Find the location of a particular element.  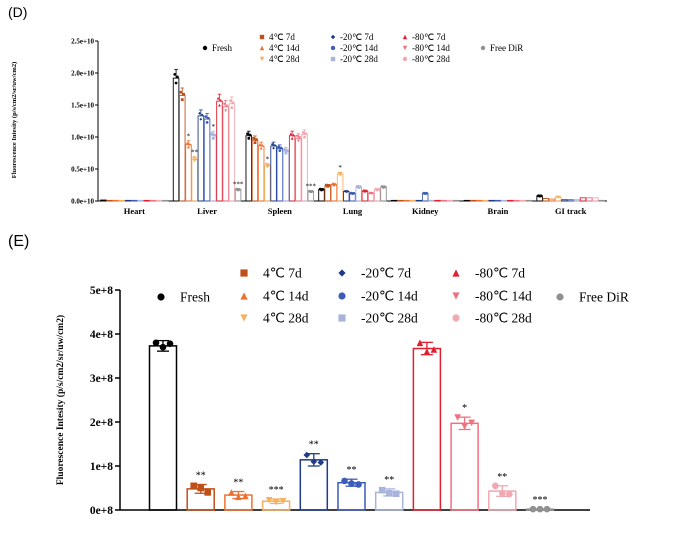

d-x-tick-label: Lung is located at coordinates (353, 211).